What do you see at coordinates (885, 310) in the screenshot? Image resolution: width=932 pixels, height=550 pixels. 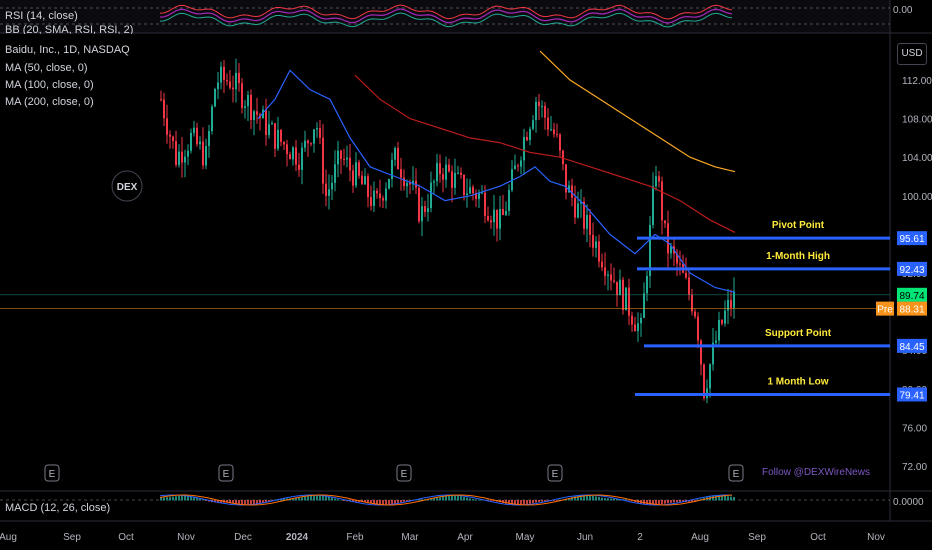 I see `premarket-tag-text: Pre` at bounding box center [885, 310].